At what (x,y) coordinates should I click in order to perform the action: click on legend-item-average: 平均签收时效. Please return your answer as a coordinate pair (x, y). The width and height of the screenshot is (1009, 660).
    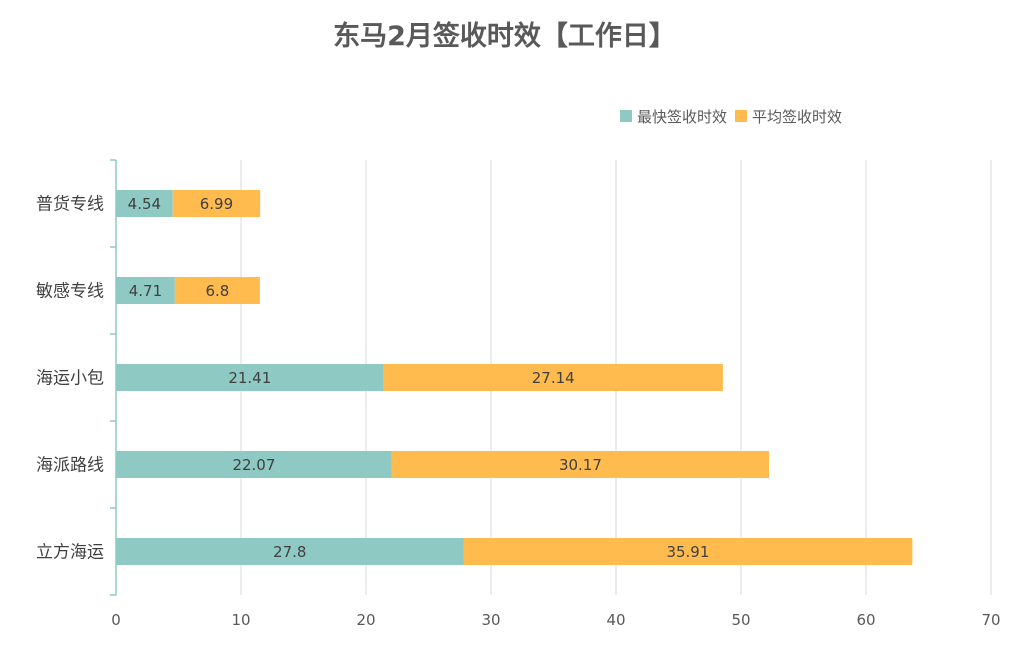
    Looking at the image, I should click on (788, 116).